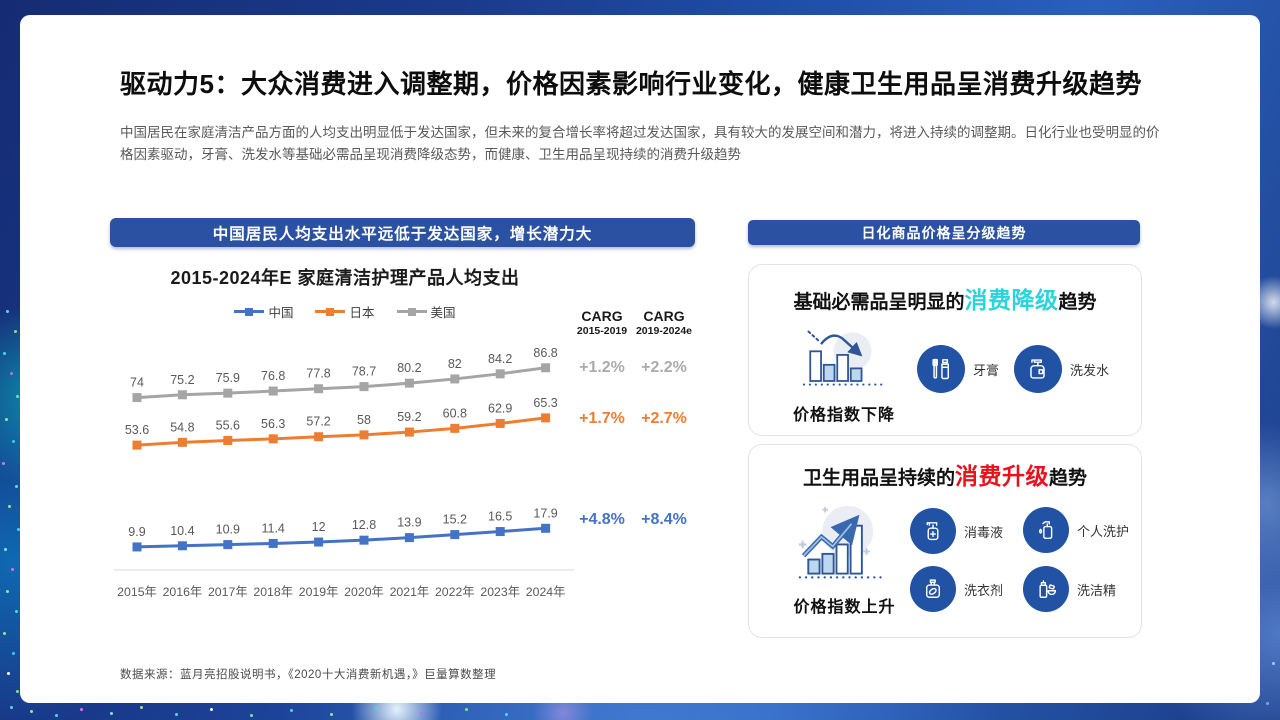 Image resolution: width=1280 pixels, height=720 pixels. I want to click on product-item-laundry: 洗衣剂, so click(956, 589).